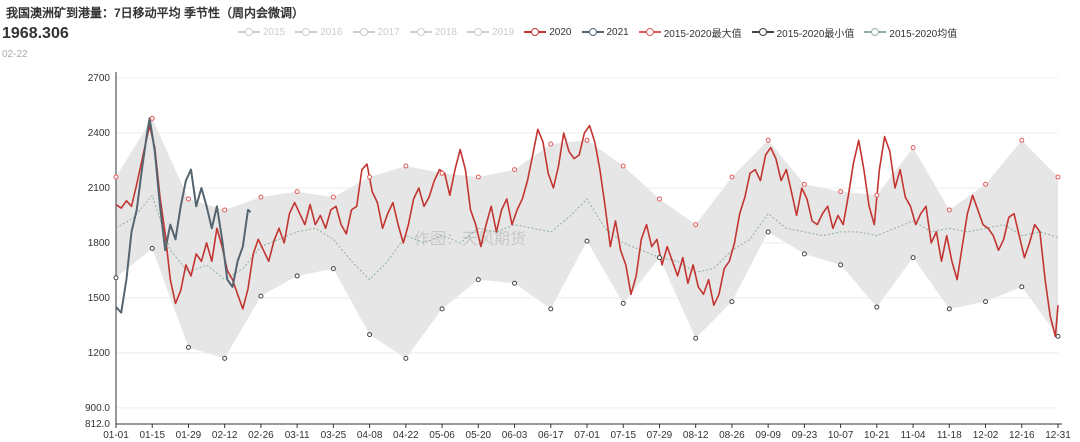 The width and height of the screenshot is (1080, 442). I want to click on x-tick-label: 04-22, so click(406, 435).